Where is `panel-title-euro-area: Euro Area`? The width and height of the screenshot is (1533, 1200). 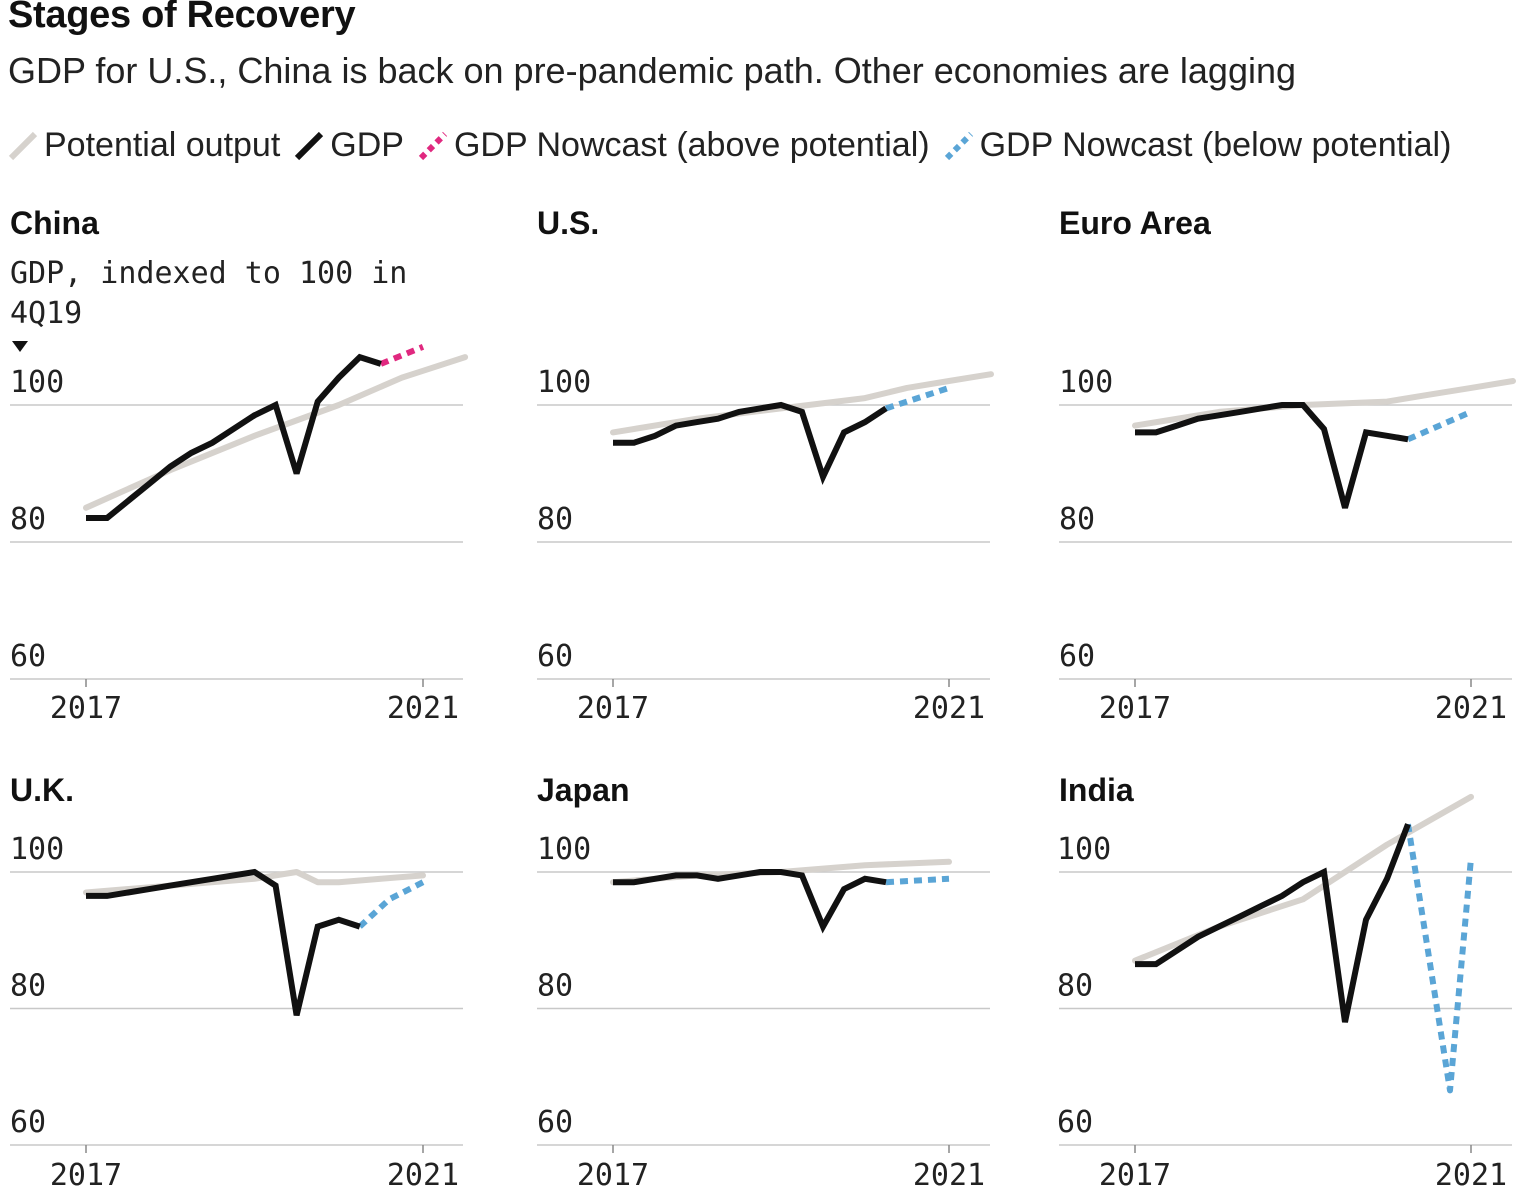
panel-title-euro-area: Euro Area is located at coordinates (1135, 223).